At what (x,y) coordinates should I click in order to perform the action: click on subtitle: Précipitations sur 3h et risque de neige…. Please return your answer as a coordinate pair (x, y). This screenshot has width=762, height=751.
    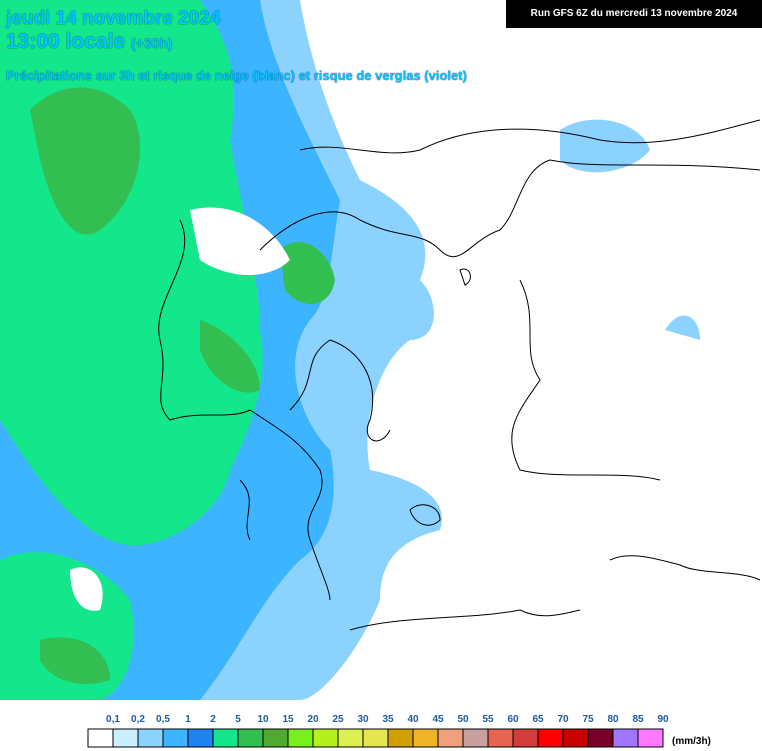
    Looking at the image, I should click on (236, 75).